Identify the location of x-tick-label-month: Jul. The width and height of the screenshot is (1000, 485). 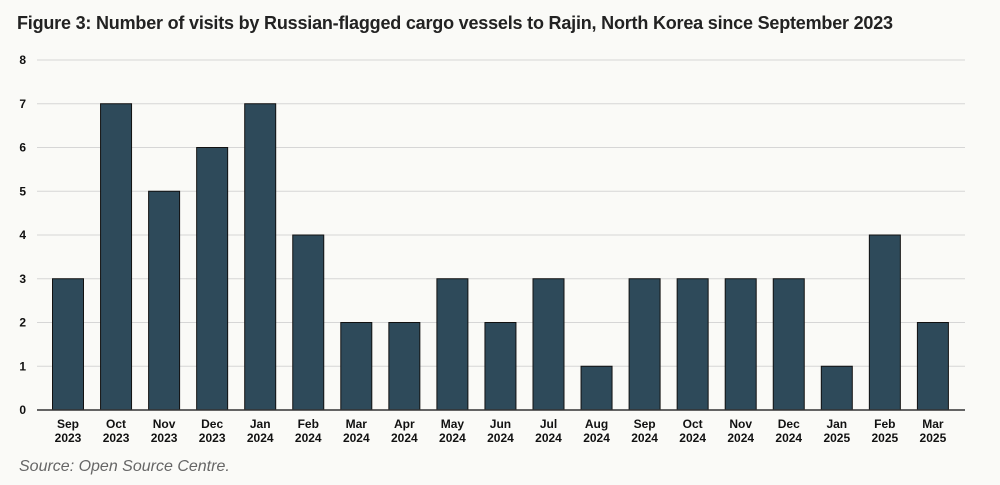
(548, 424).